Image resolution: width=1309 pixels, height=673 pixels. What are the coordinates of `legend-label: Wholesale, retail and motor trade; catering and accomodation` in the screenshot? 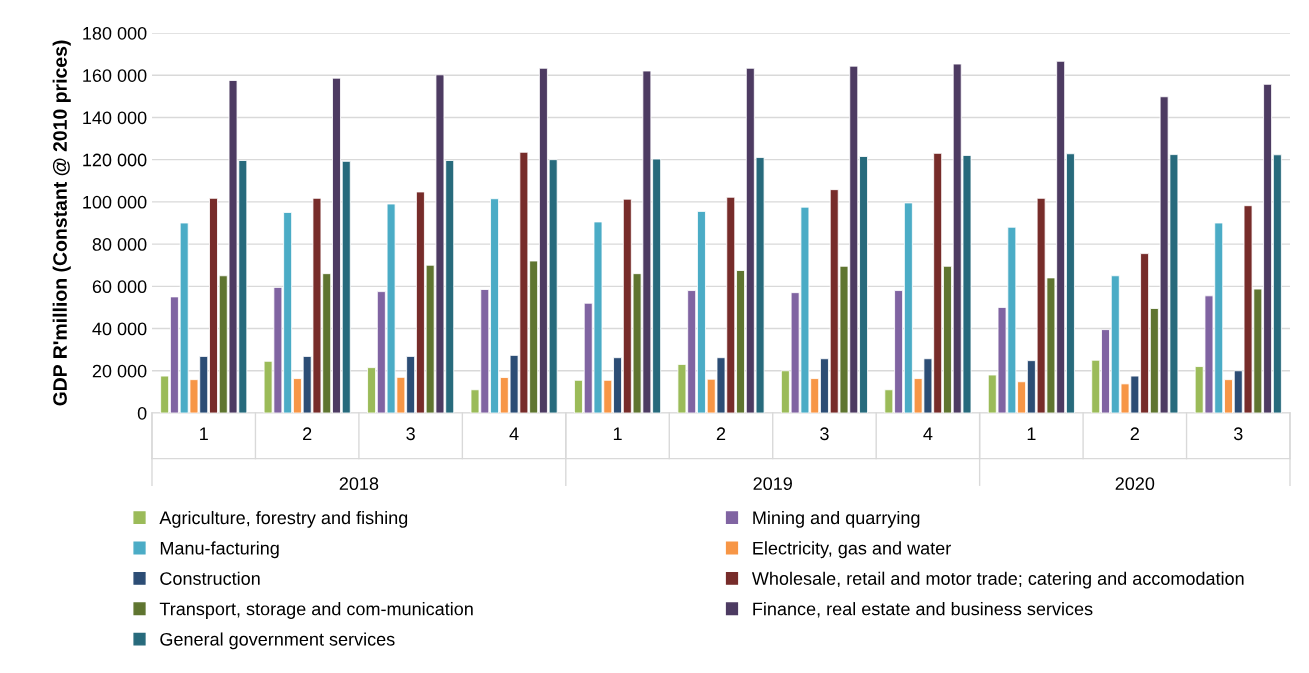 It's located at (997, 580).